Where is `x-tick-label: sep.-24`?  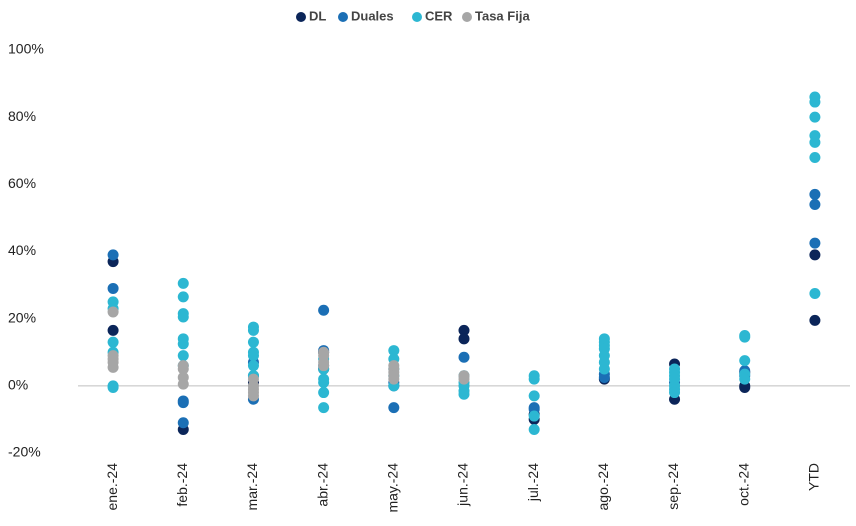
x-tick-label: sep.-24 is located at coordinates (673, 486).